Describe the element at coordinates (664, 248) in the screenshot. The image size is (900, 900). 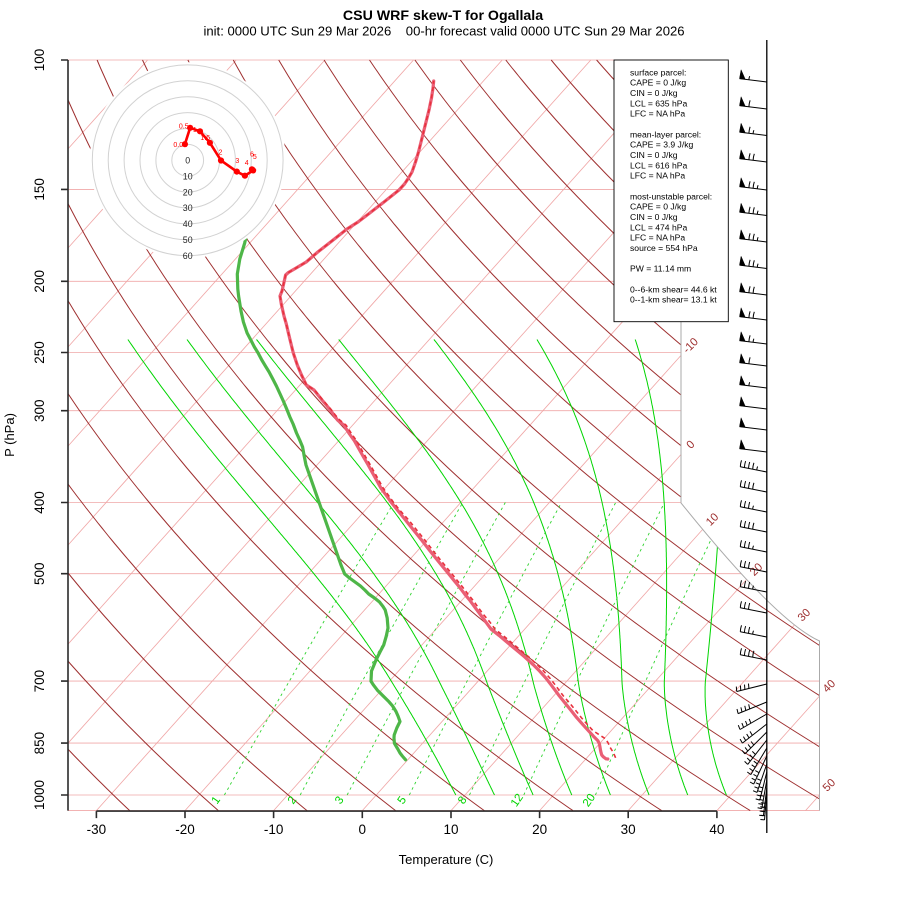
I see `svg-text: source = 554 hPa` at that location.